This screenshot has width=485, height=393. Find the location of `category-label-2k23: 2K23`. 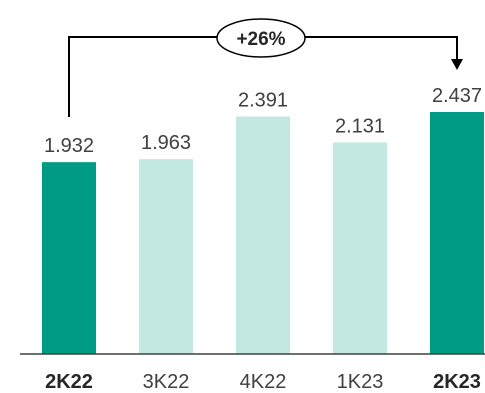

category-label-2k23: 2K23 is located at coordinates (457, 382).